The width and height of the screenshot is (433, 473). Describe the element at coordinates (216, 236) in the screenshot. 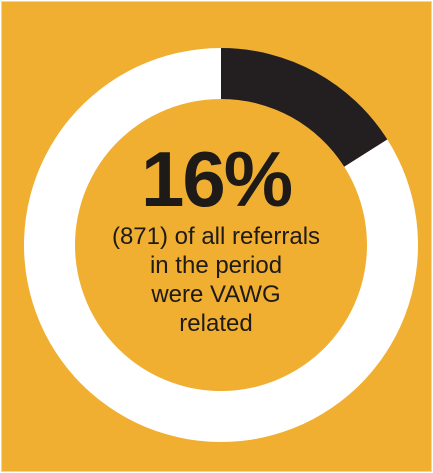

I see `caption-line-1: (871) of all referrals` at that location.